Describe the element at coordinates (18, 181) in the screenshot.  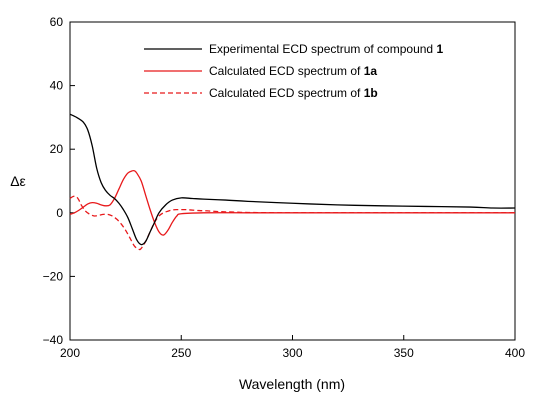
I see `y-axis-label: Δε` at that location.